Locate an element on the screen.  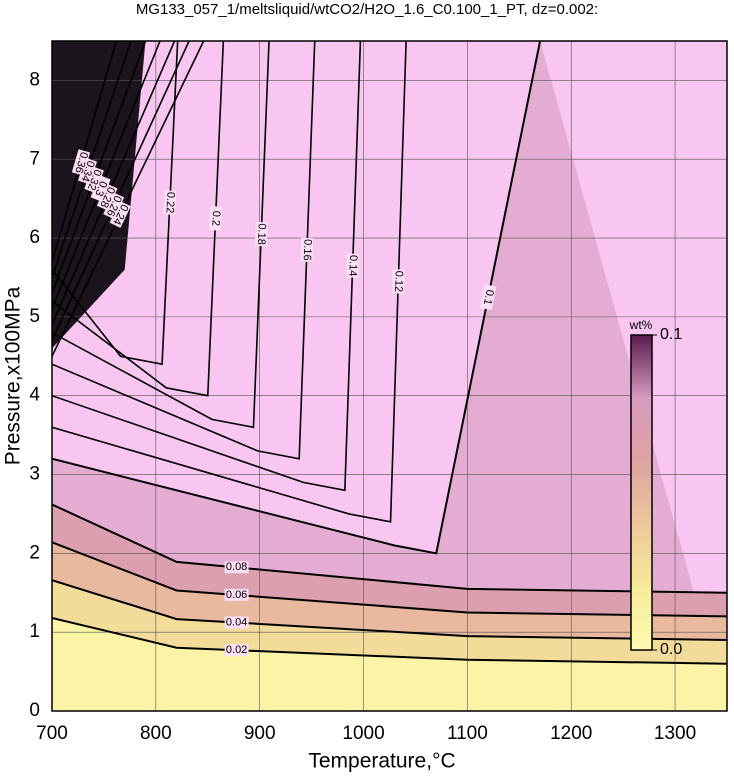
y-tick-label: 7 is located at coordinates (34, 158).